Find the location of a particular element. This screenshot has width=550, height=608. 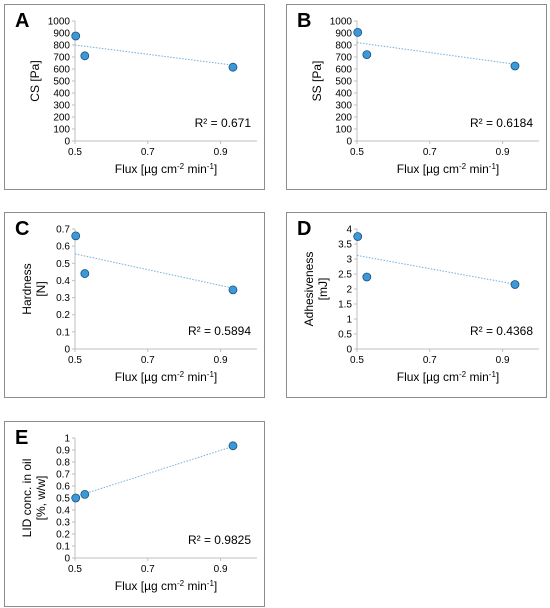

y-axis-label: SS [Pa] is located at coordinates (317, 81).